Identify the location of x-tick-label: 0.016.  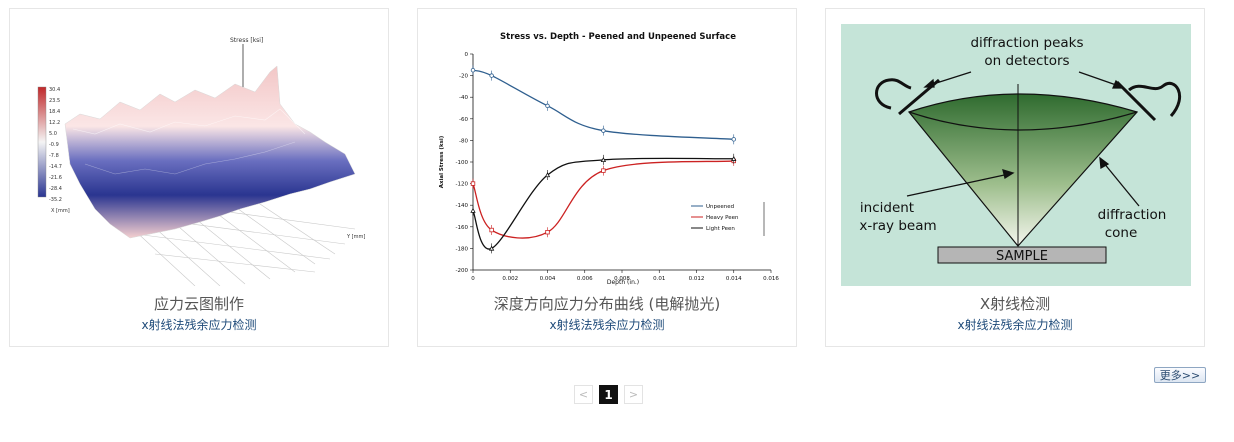
(771, 279).